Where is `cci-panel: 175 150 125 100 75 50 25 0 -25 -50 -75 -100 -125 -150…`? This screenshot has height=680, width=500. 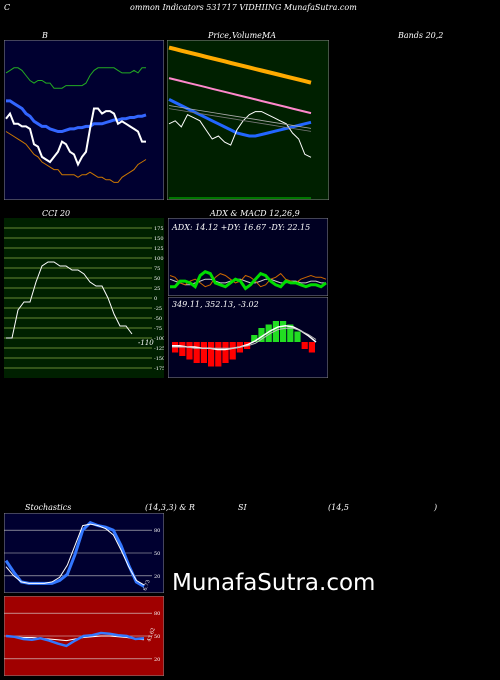 cci-panel: 175 150 125 100 75 50 25 0 -25 -50 -75 -100 -125 -150… is located at coordinates (84, 298).